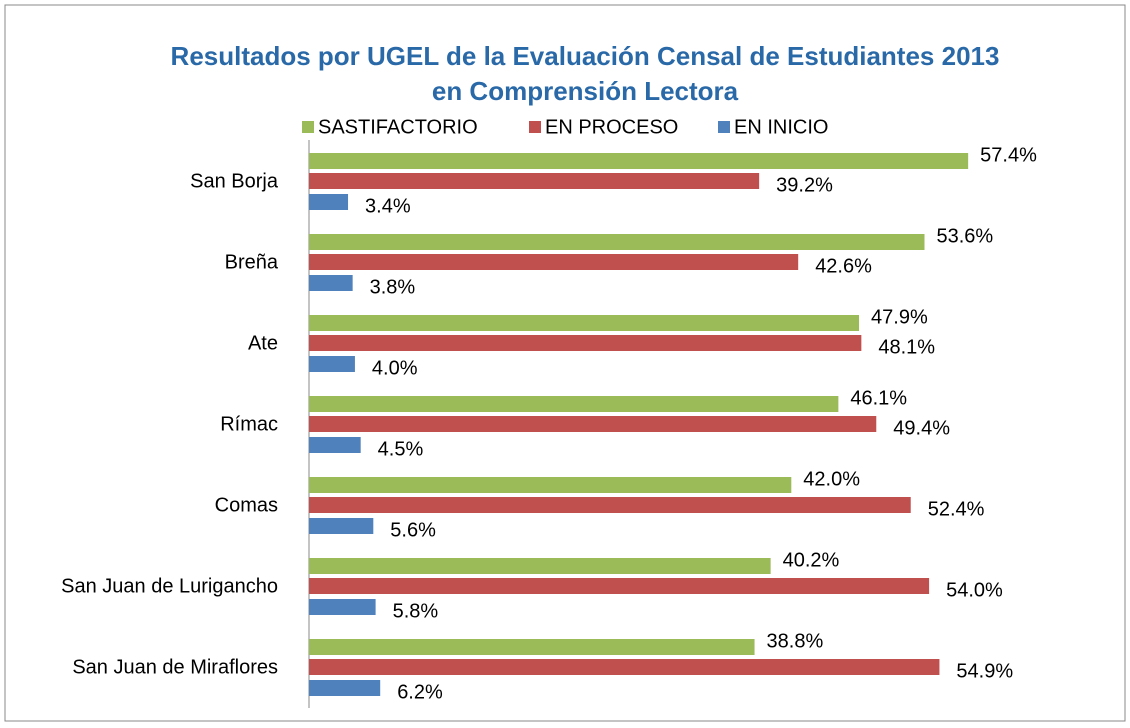 This screenshot has height=728, width=1130. What do you see at coordinates (804, 185) in the screenshot?
I see `data-label: 39.2%` at bounding box center [804, 185].